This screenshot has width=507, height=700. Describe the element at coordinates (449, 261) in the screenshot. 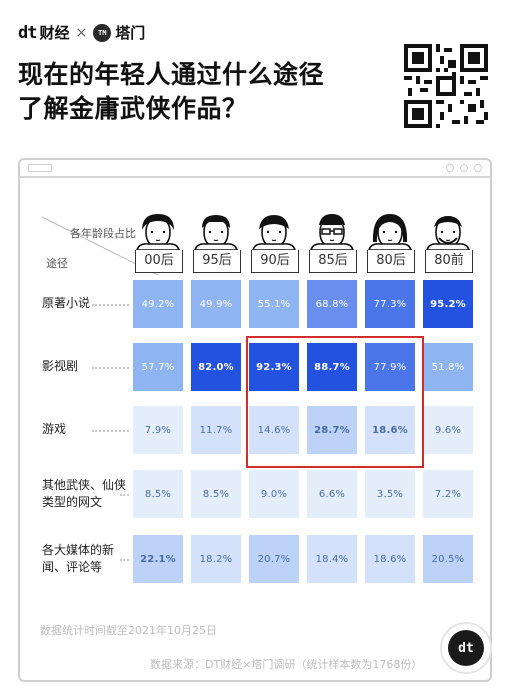

I see `age-group-label: 80前` at that location.